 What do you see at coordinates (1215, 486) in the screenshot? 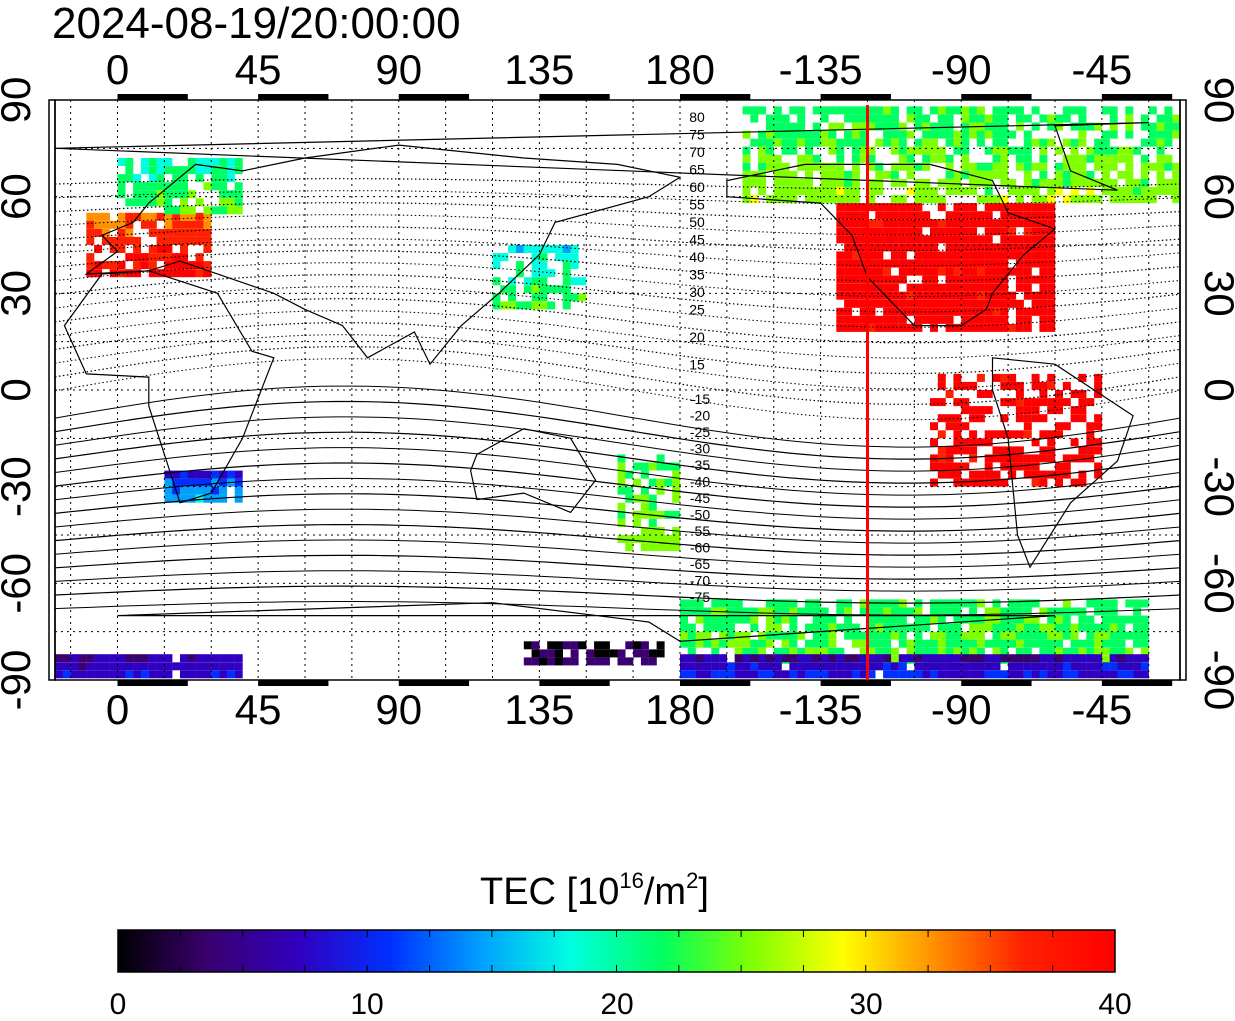
I see `lat-tick-label-right: -30` at bounding box center [1215, 486].